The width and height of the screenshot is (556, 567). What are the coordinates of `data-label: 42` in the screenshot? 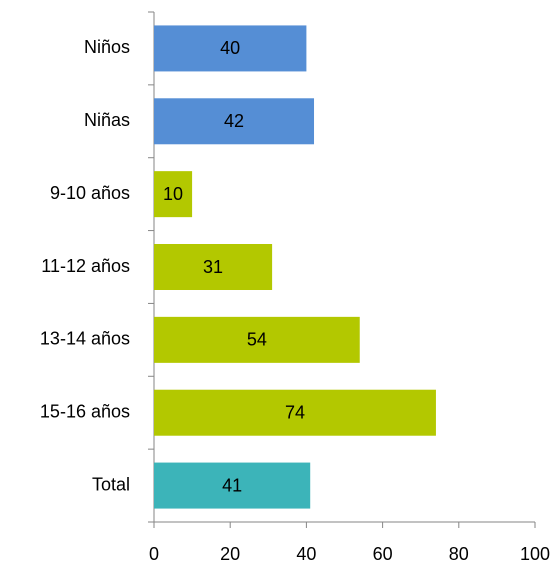 It's located at (234, 121).